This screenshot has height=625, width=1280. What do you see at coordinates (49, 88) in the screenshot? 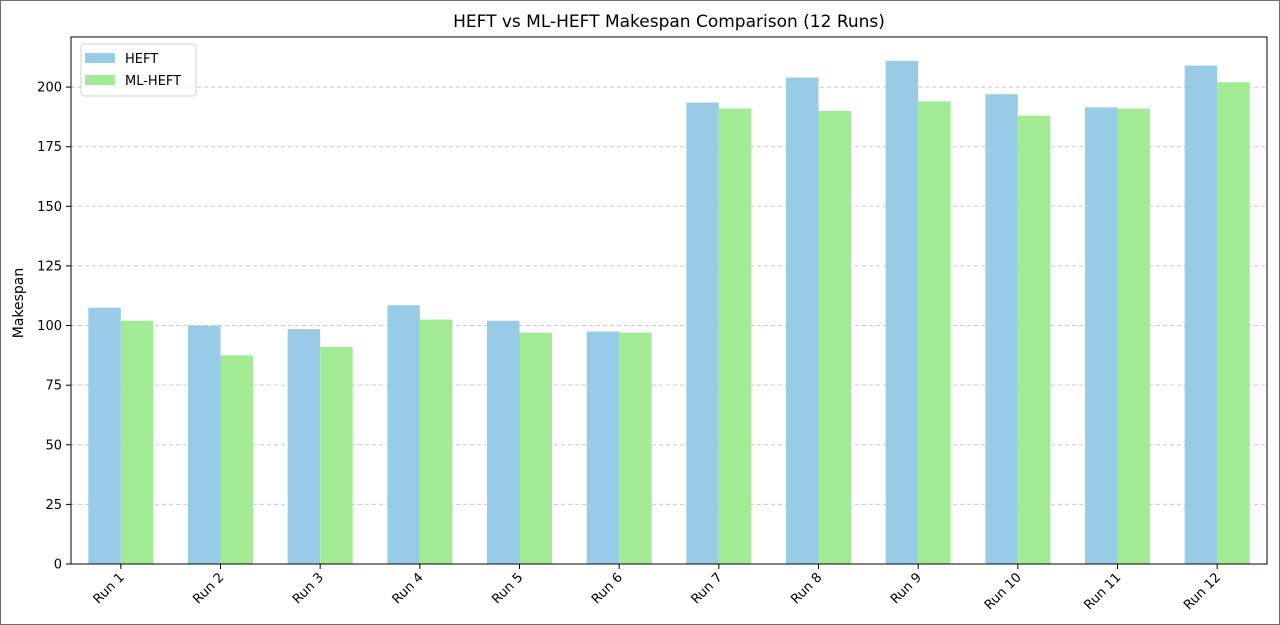
I see `y-tick-label: 200` at bounding box center [49, 88].